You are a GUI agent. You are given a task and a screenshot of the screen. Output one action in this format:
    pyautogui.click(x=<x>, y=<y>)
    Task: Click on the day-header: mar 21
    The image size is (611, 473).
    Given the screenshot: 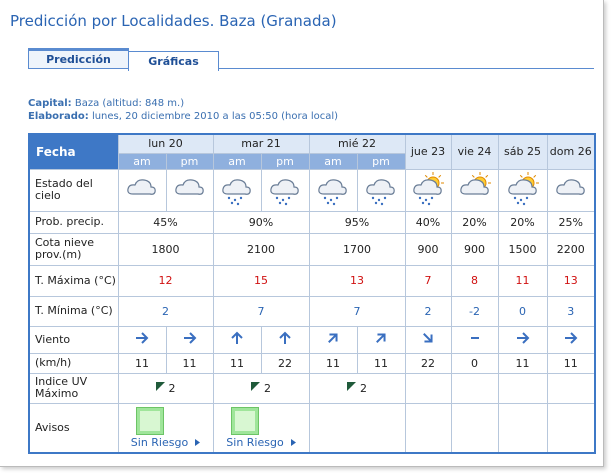 What is the action you would take?
    pyautogui.click(x=261, y=143)
    